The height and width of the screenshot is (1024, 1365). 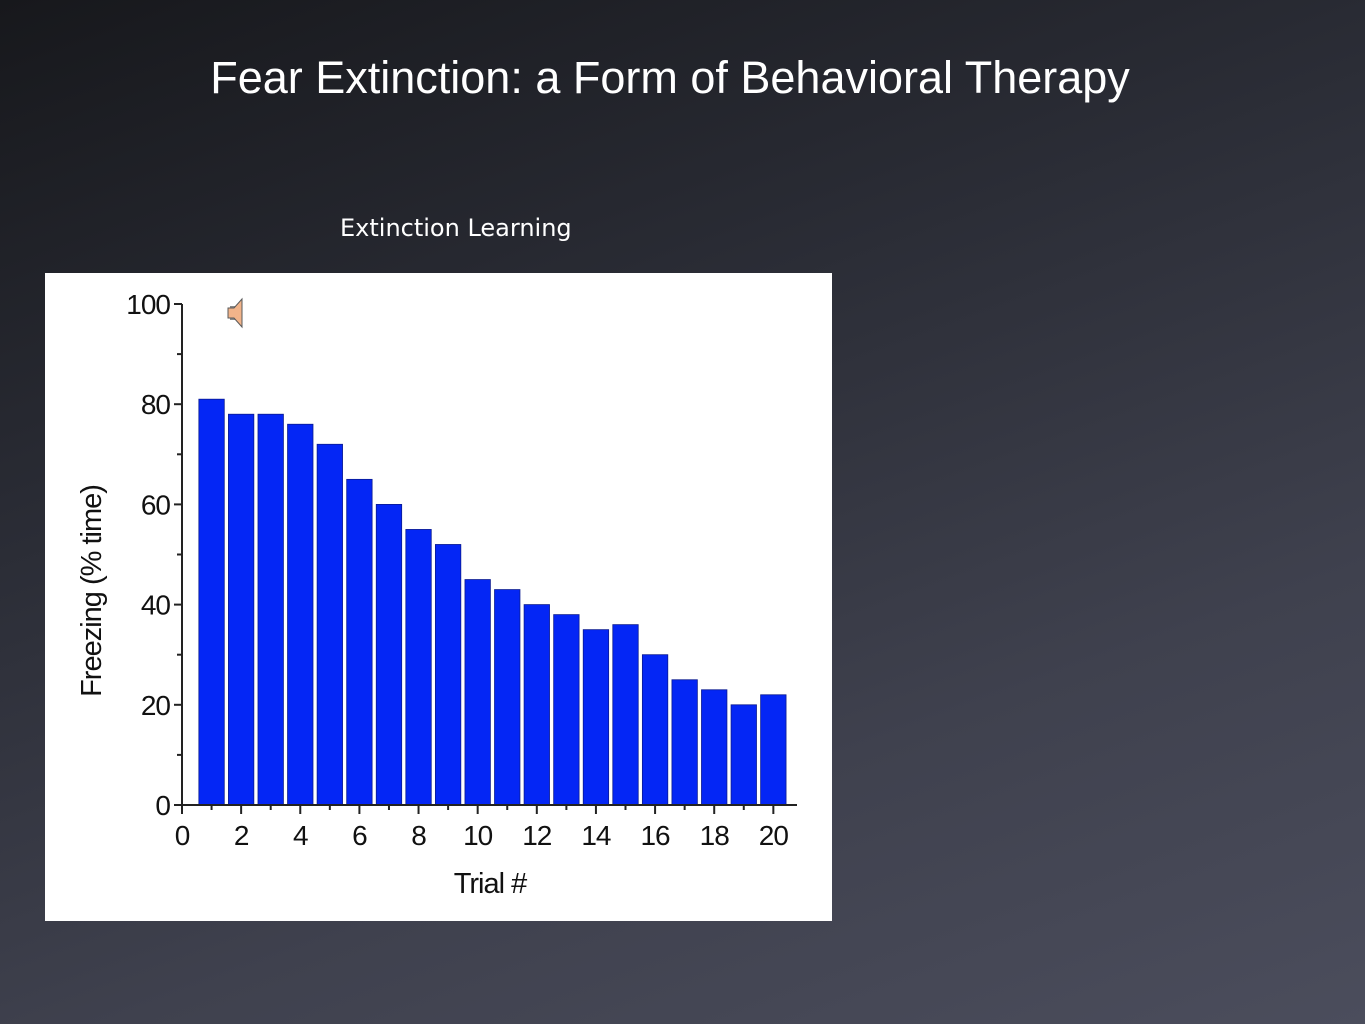 What do you see at coordinates (478, 835) in the screenshot?
I see `x-tick-label: 10` at bounding box center [478, 835].